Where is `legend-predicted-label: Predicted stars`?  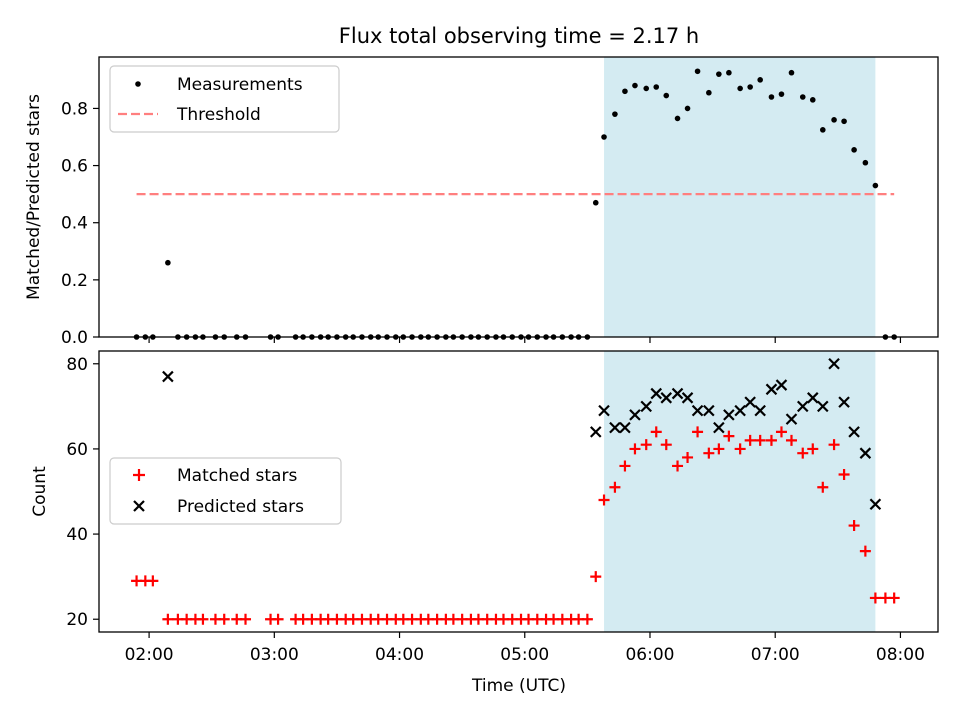
legend-predicted-label: Predicted stars is located at coordinates (240, 507).